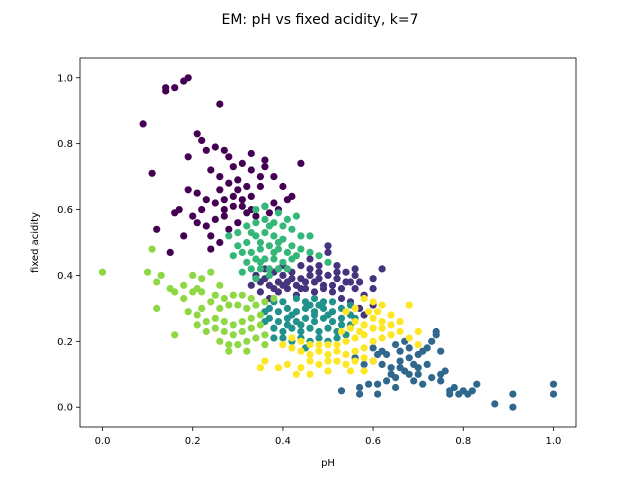 This screenshot has width=640, height=480. Describe the element at coordinates (320, 20) in the screenshot. I see `chart-title: EM: pH vs fixed acidity, k=7` at that location.